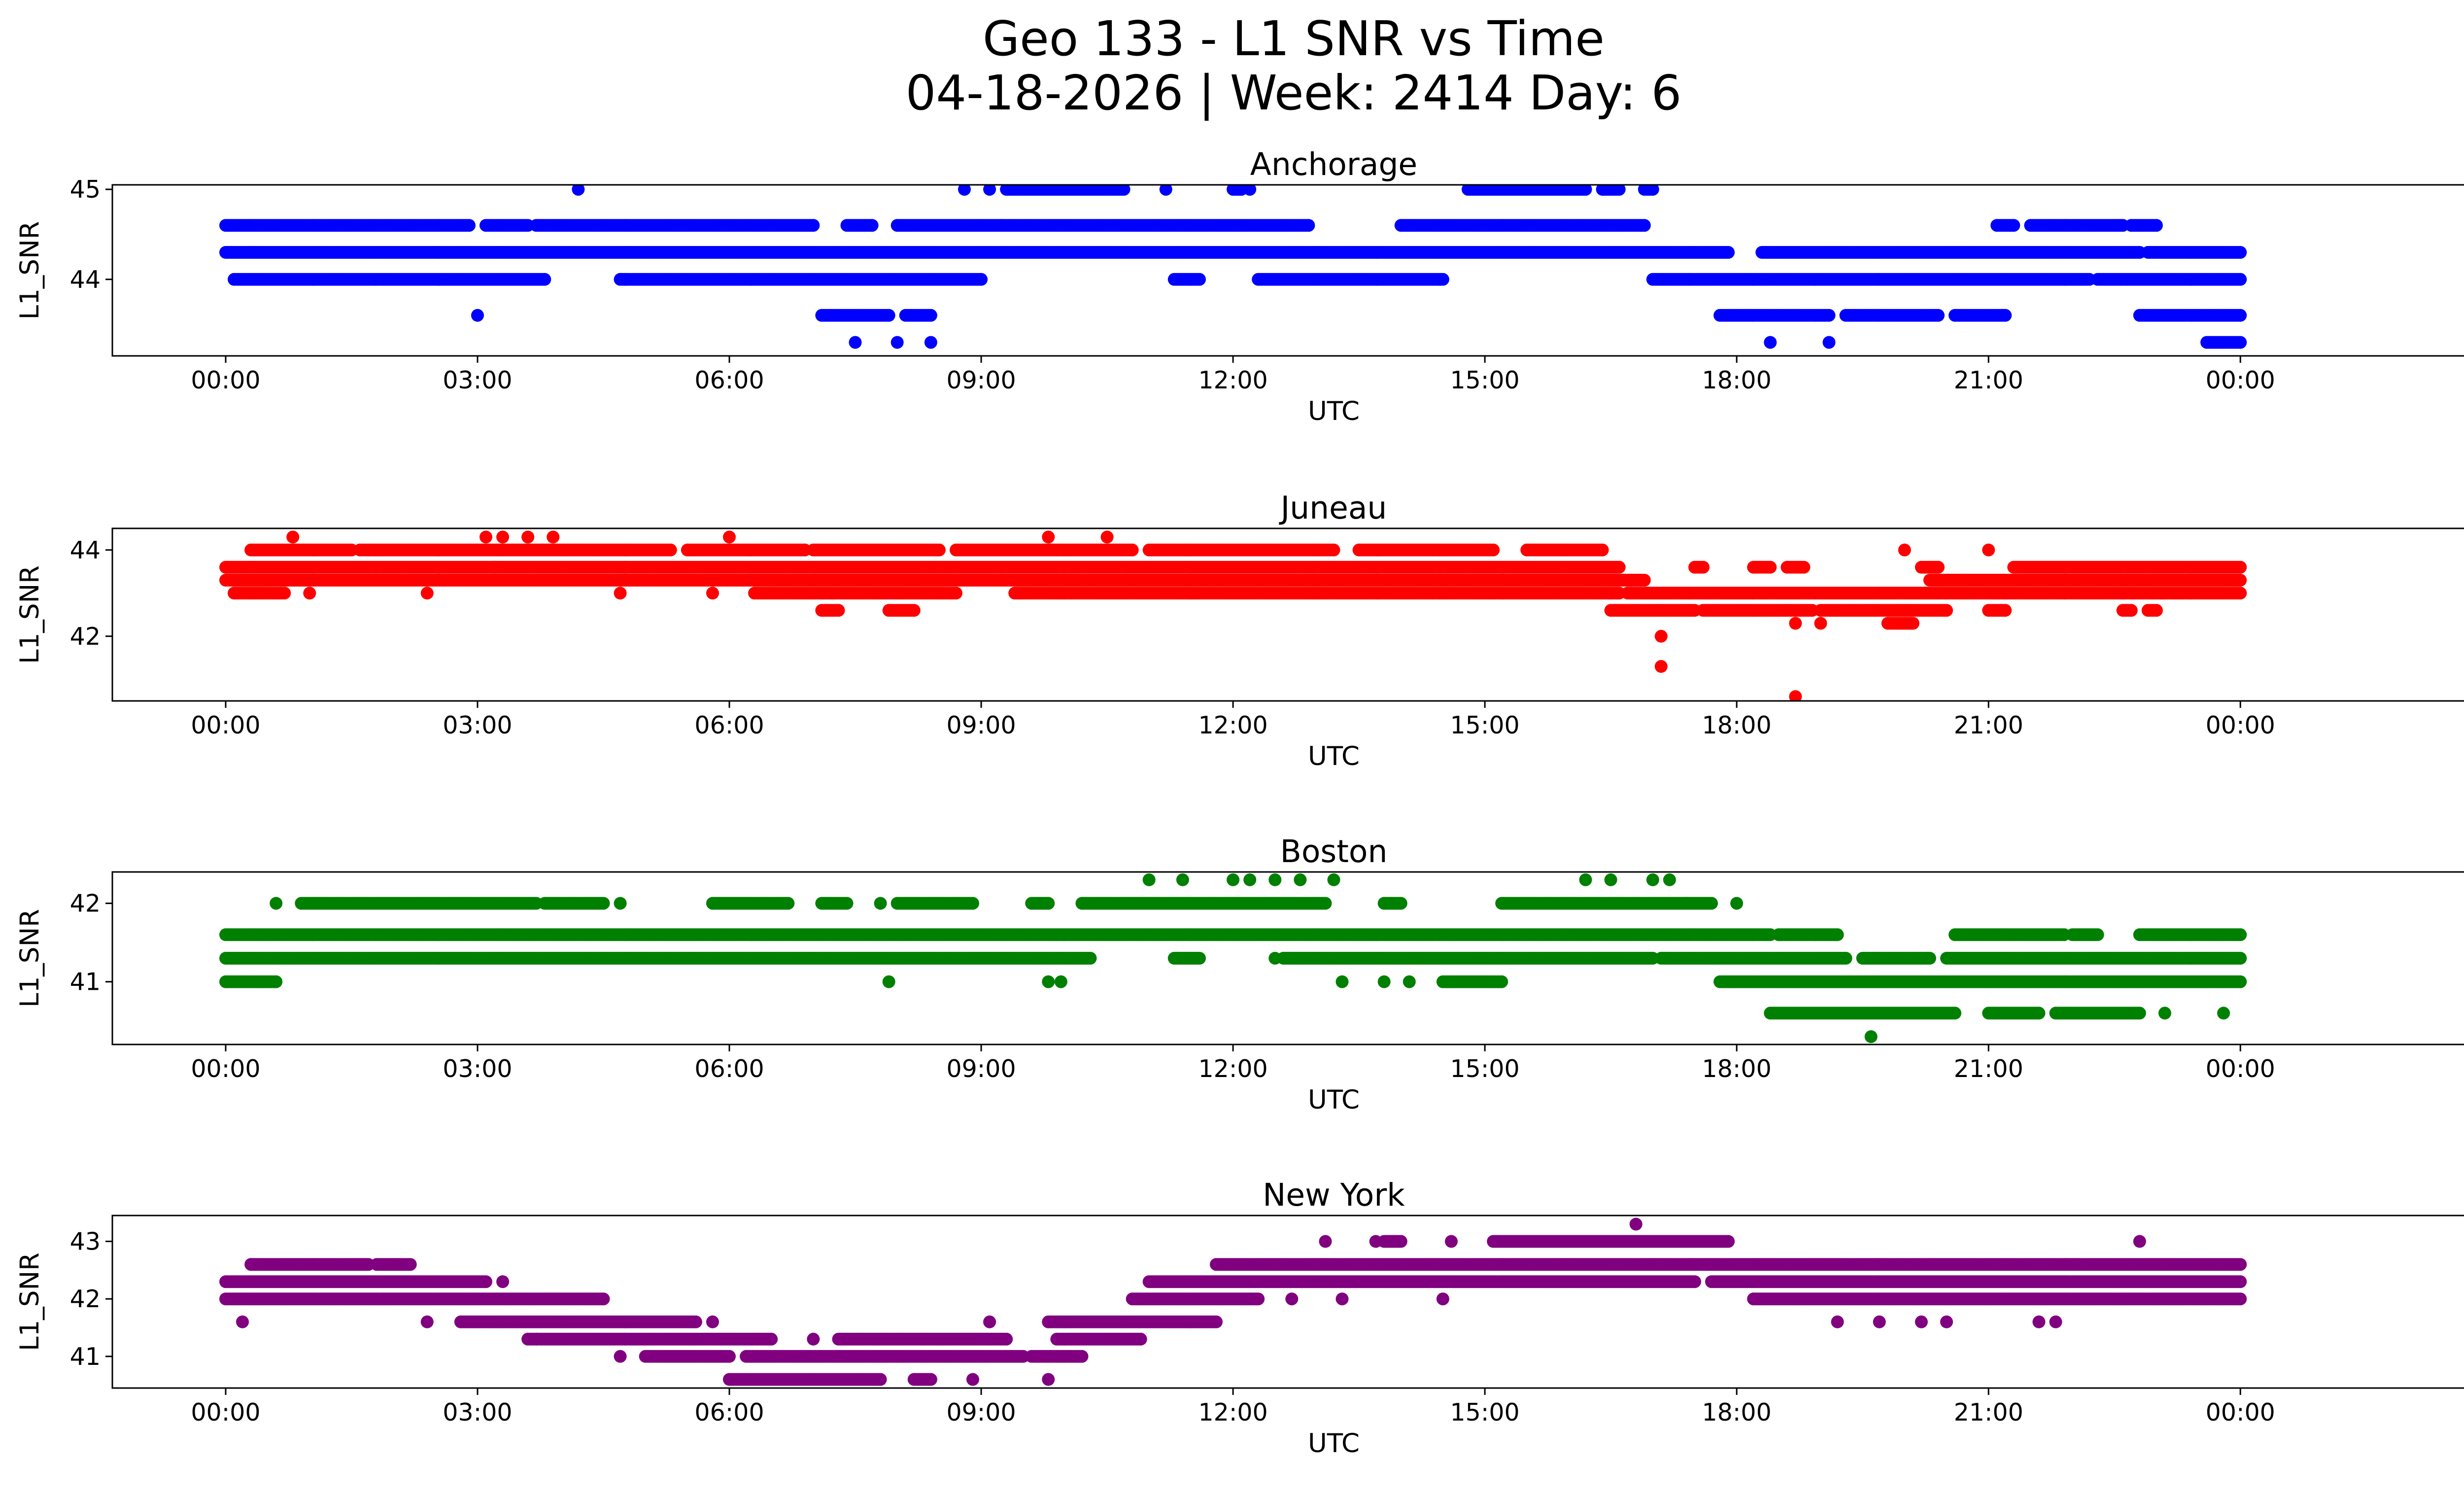  Describe the element at coordinates (1233, 267) in the screenshot. I see `anchorage-points` at that location.